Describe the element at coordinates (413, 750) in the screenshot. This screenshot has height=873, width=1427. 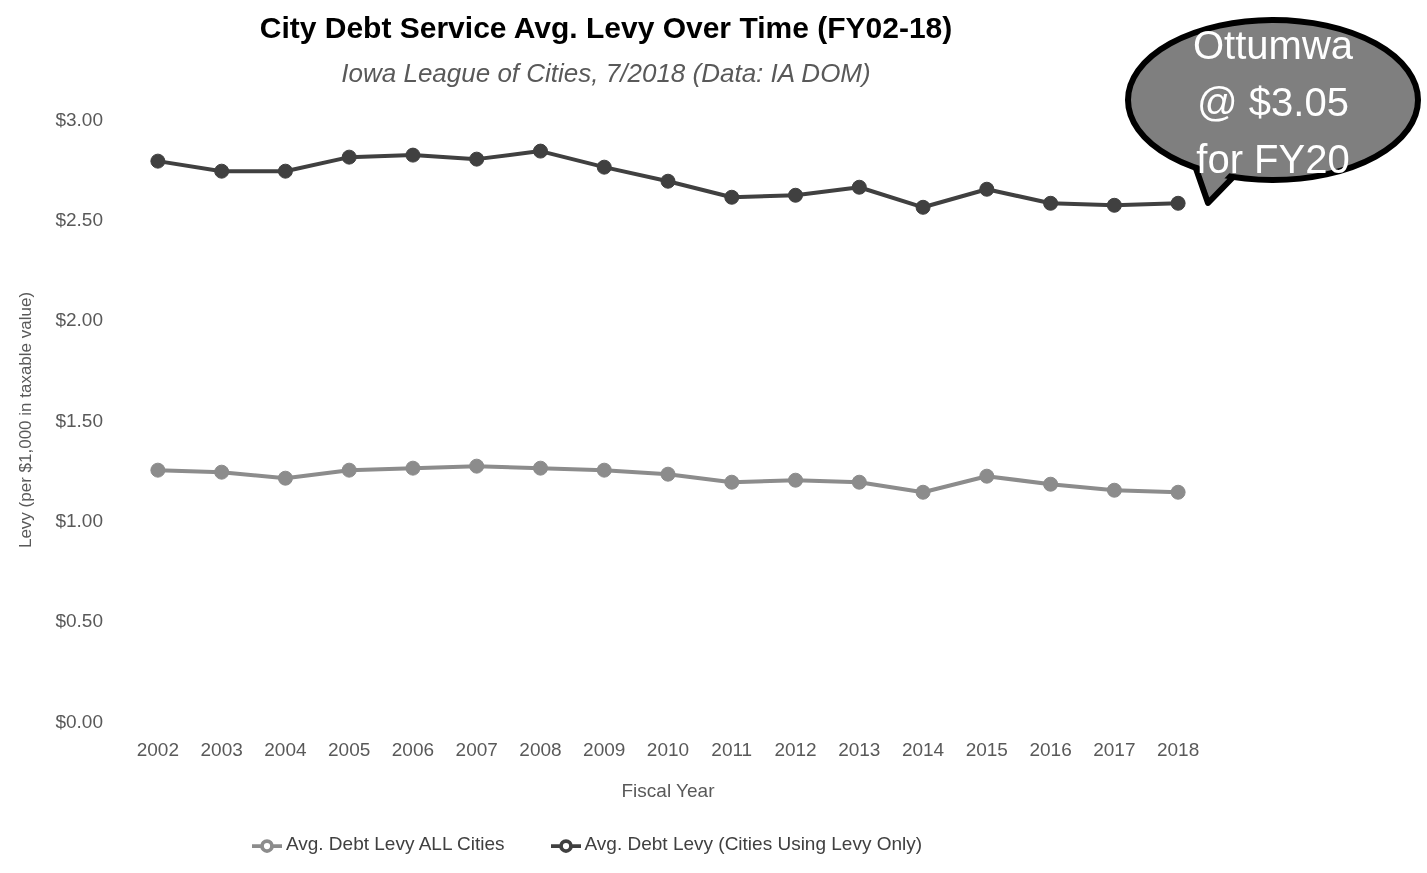
I see `x-tick-label: 2006` at that location.